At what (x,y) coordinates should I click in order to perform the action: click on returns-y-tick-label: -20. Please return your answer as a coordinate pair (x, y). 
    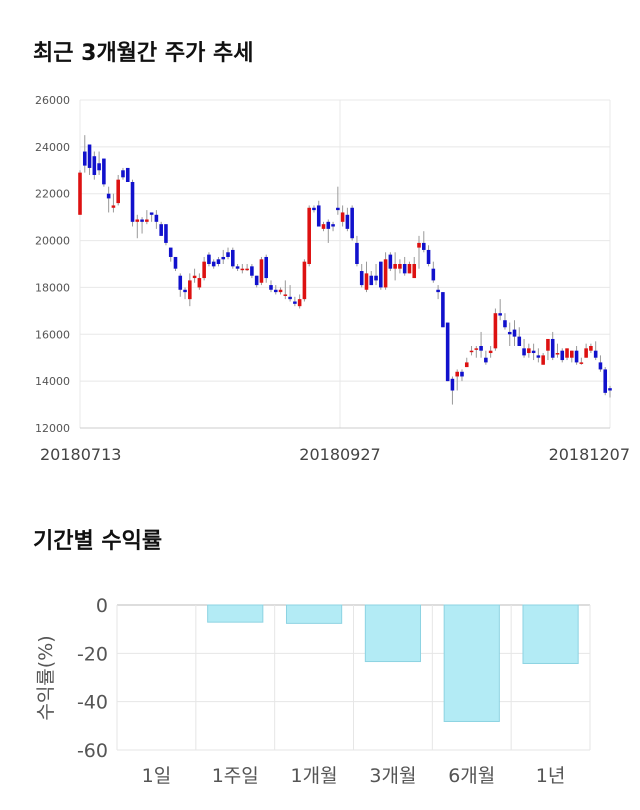
    Looking at the image, I should click on (92, 654).